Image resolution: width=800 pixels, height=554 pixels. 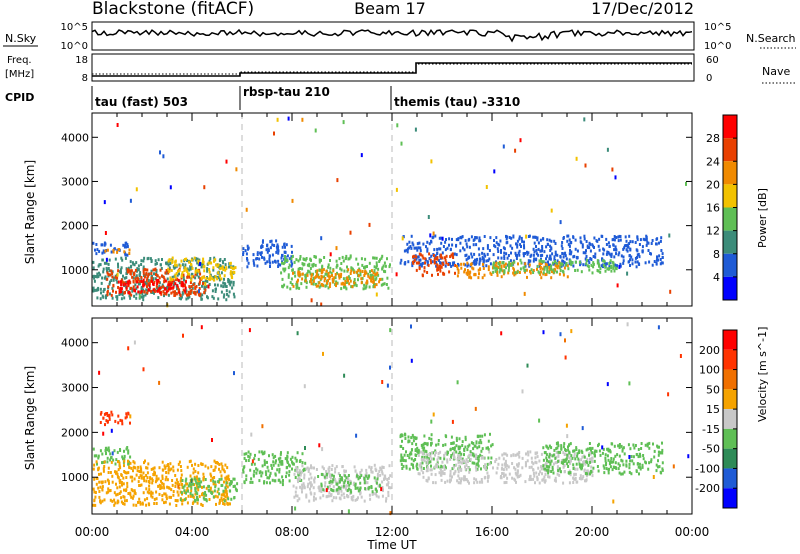 I want to click on velocity-sparse-echo, so click(x=560, y=334).